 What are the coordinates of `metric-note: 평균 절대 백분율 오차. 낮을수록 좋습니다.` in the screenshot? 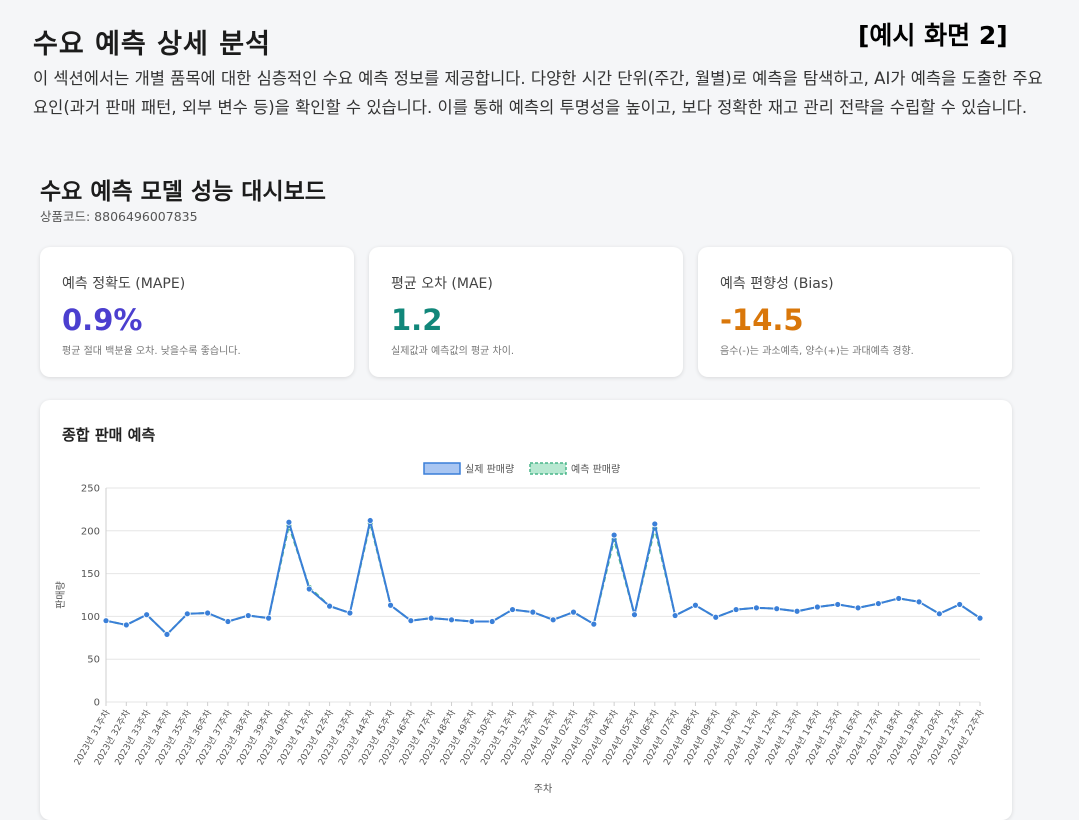 It's located at (151, 351).